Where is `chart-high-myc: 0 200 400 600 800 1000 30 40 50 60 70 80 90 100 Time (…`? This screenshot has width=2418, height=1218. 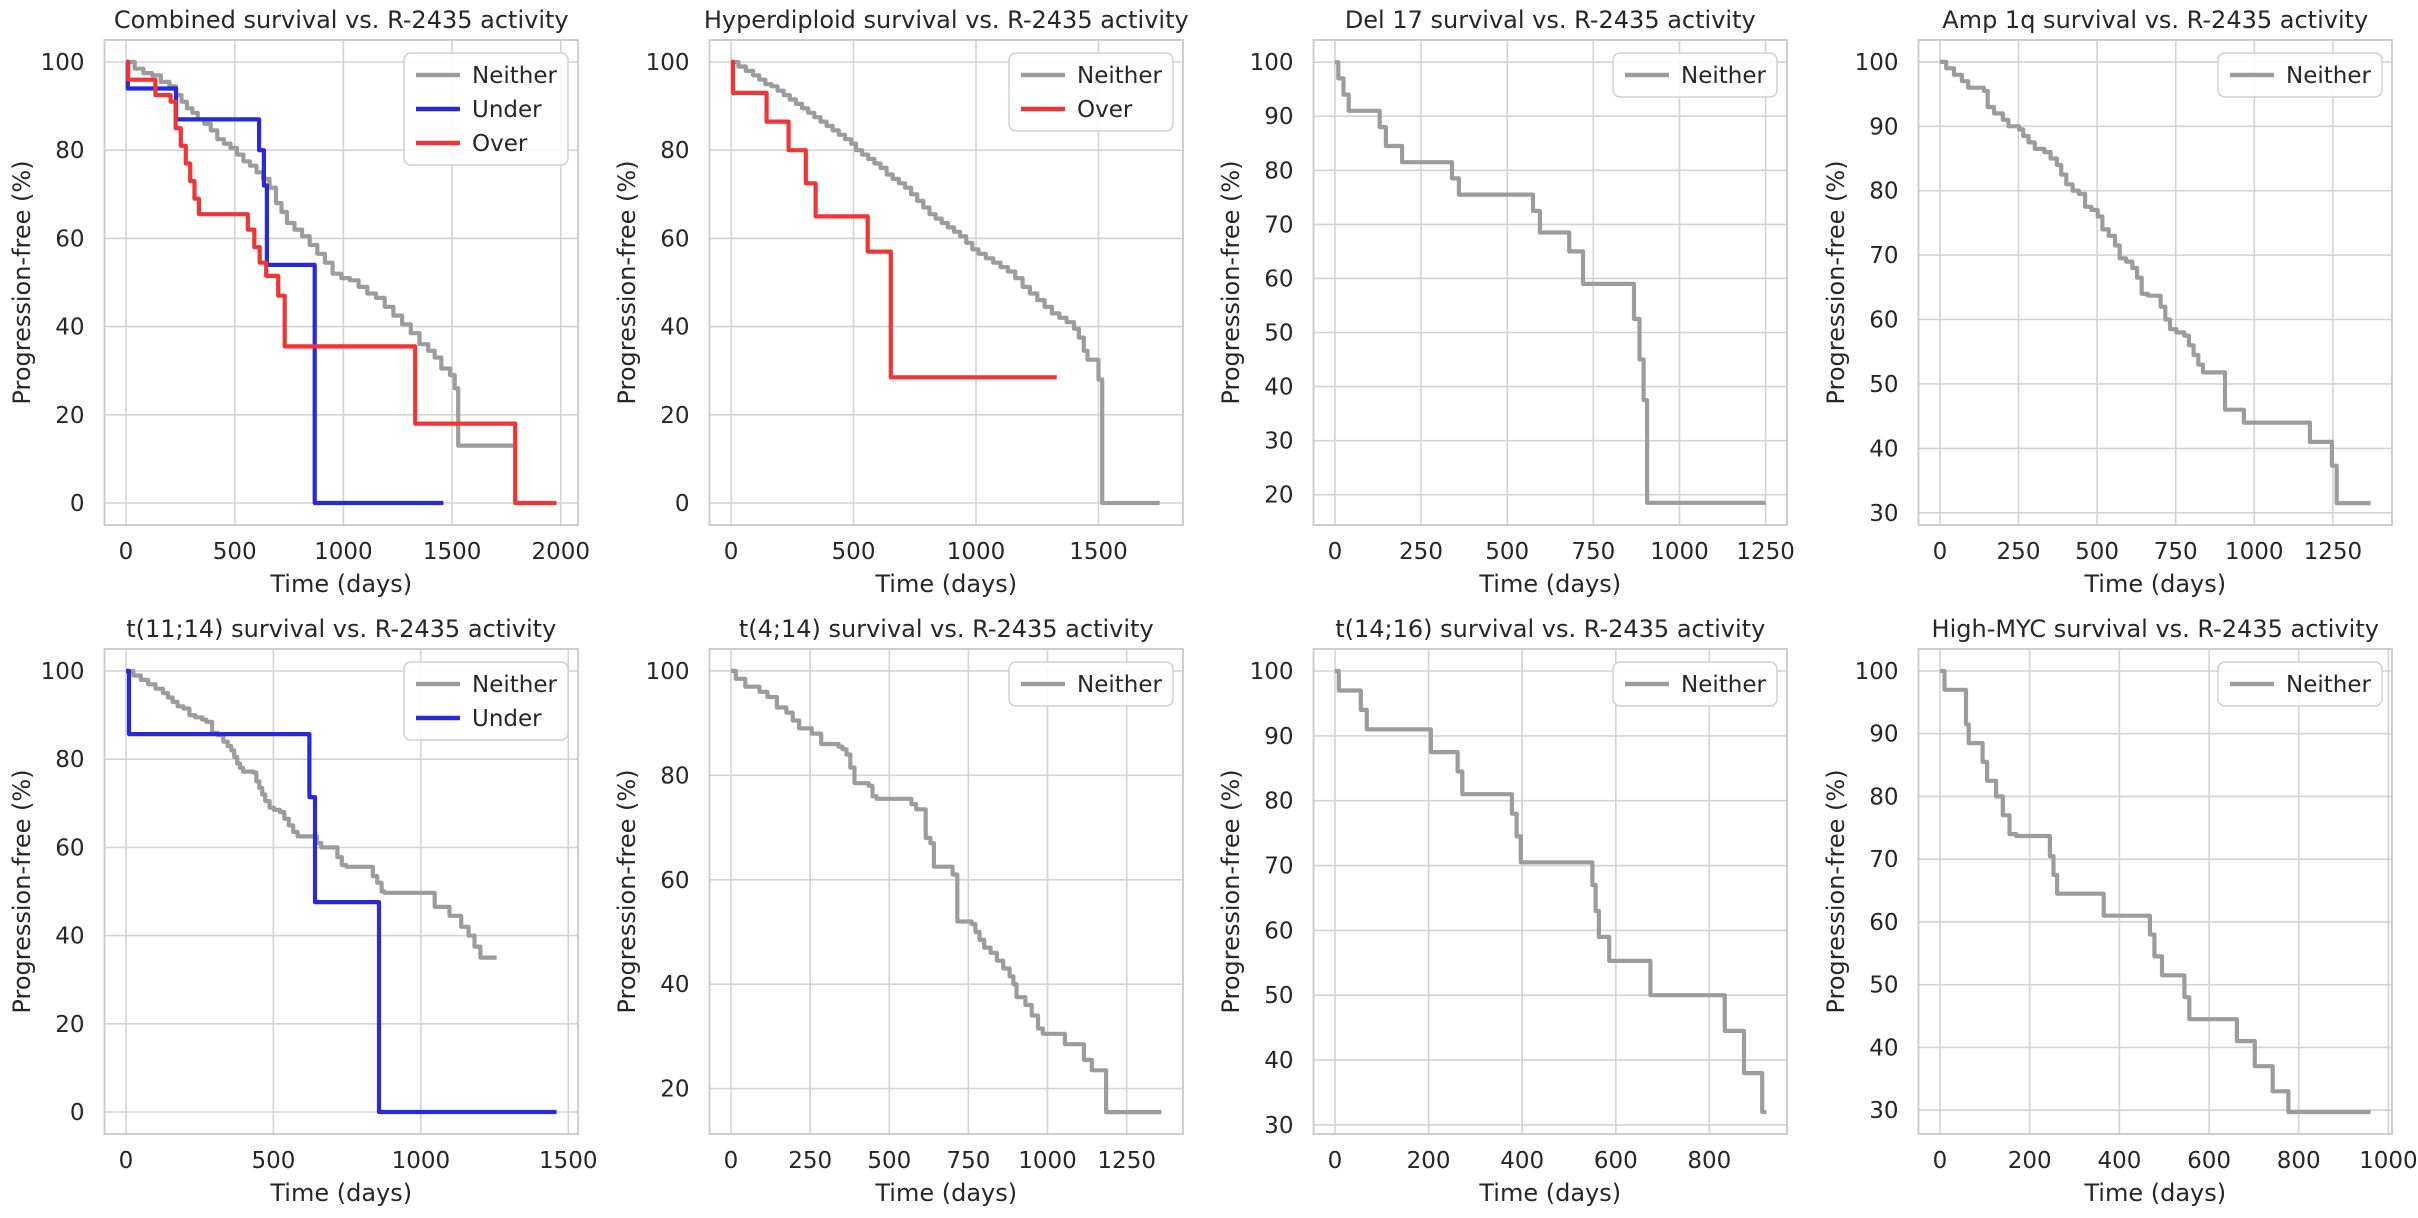 chart-high-myc: 0 200 400 600 800 1000 30 40 50 60 70 80 90 100 Time (… is located at coordinates (2120, 911).